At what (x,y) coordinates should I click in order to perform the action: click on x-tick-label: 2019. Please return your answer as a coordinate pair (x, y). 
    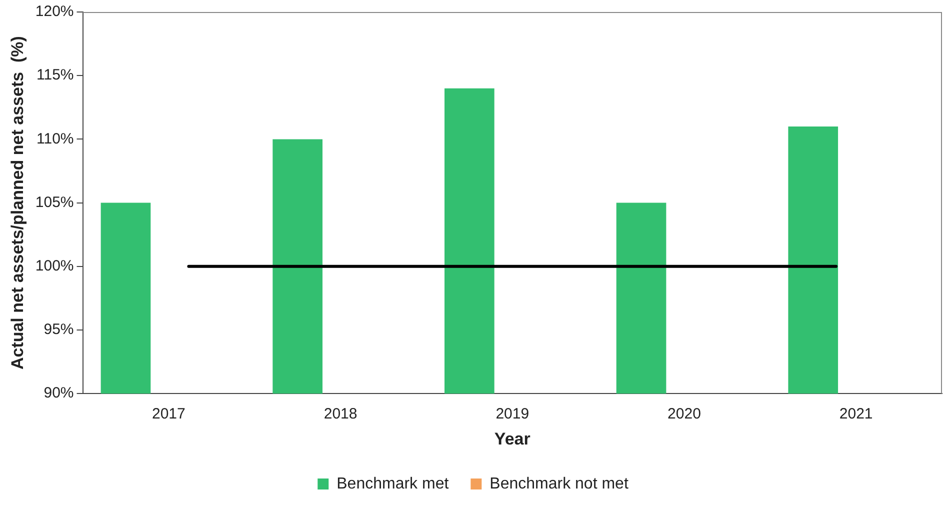
    Looking at the image, I should click on (513, 414).